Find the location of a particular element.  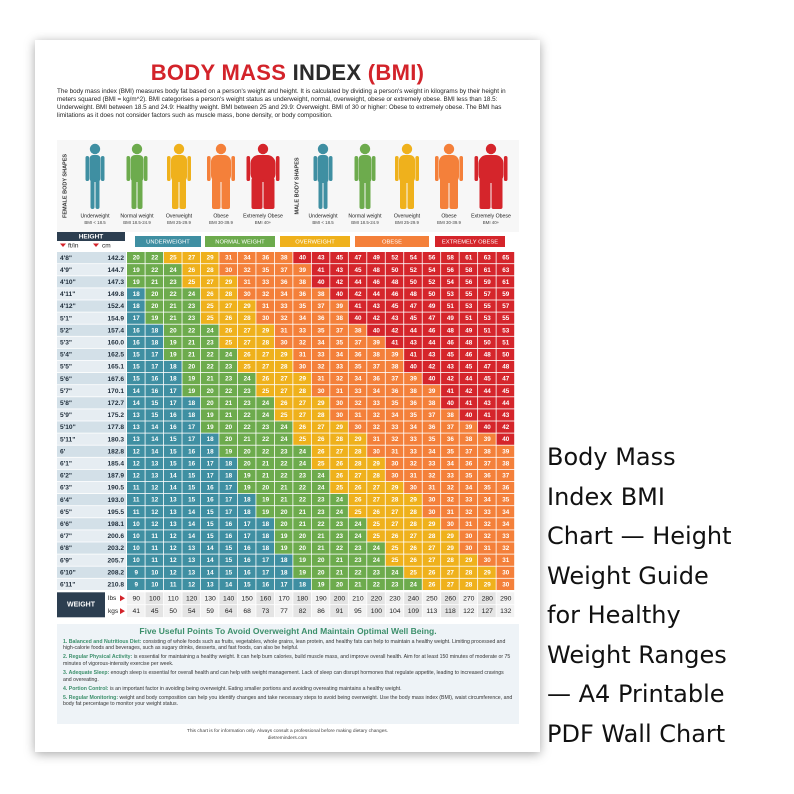

bmi-value: 17 is located at coordinates (155, 355).